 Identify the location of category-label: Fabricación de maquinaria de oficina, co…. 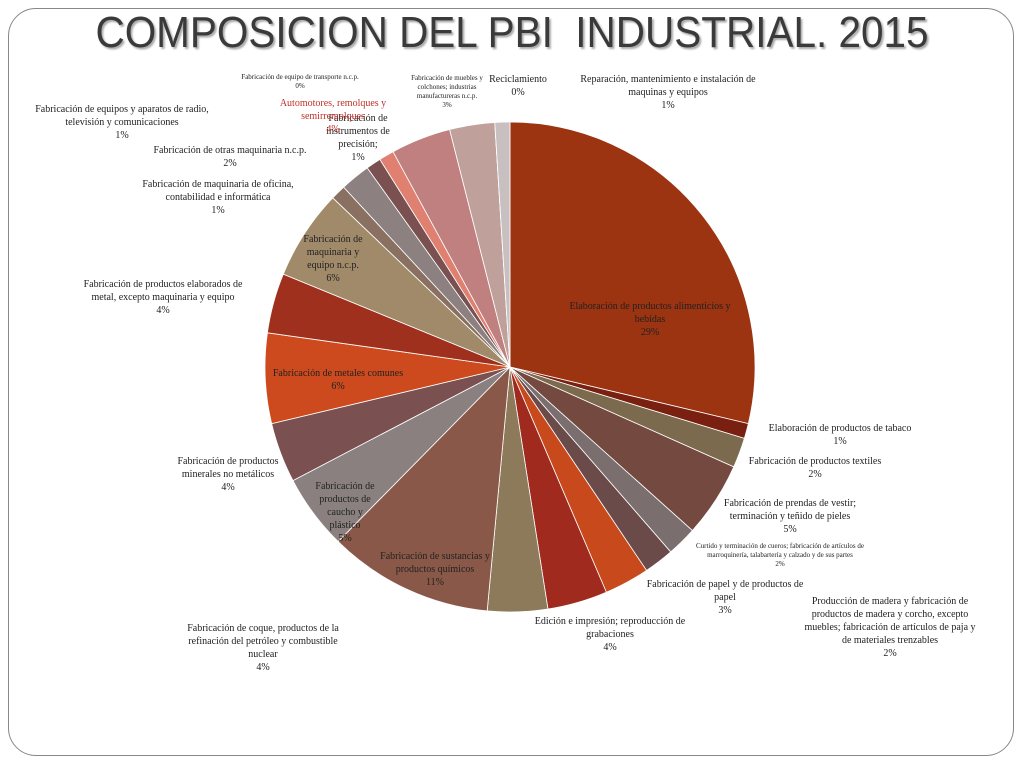
(218, 191).